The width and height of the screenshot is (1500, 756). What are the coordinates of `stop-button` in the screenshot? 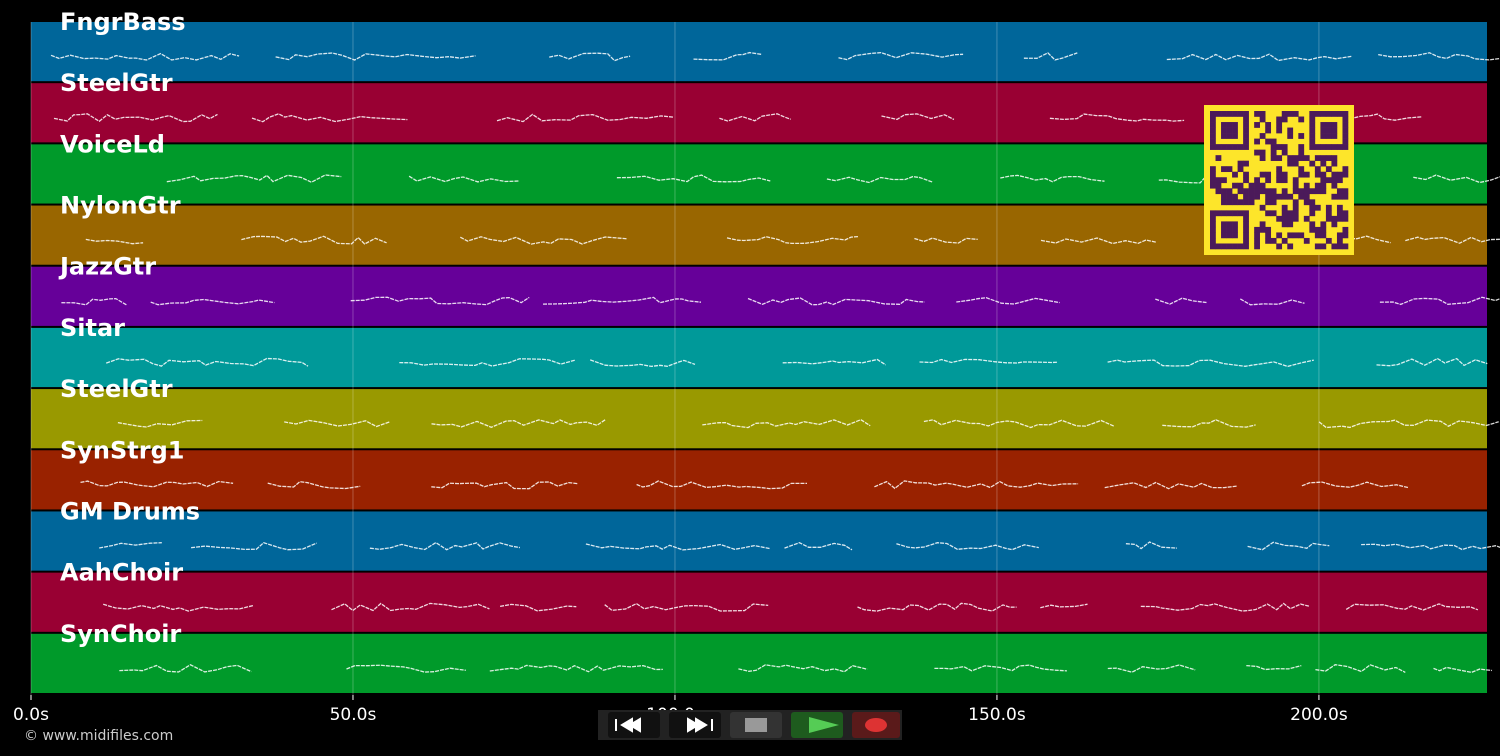 It's located at (756, 725).